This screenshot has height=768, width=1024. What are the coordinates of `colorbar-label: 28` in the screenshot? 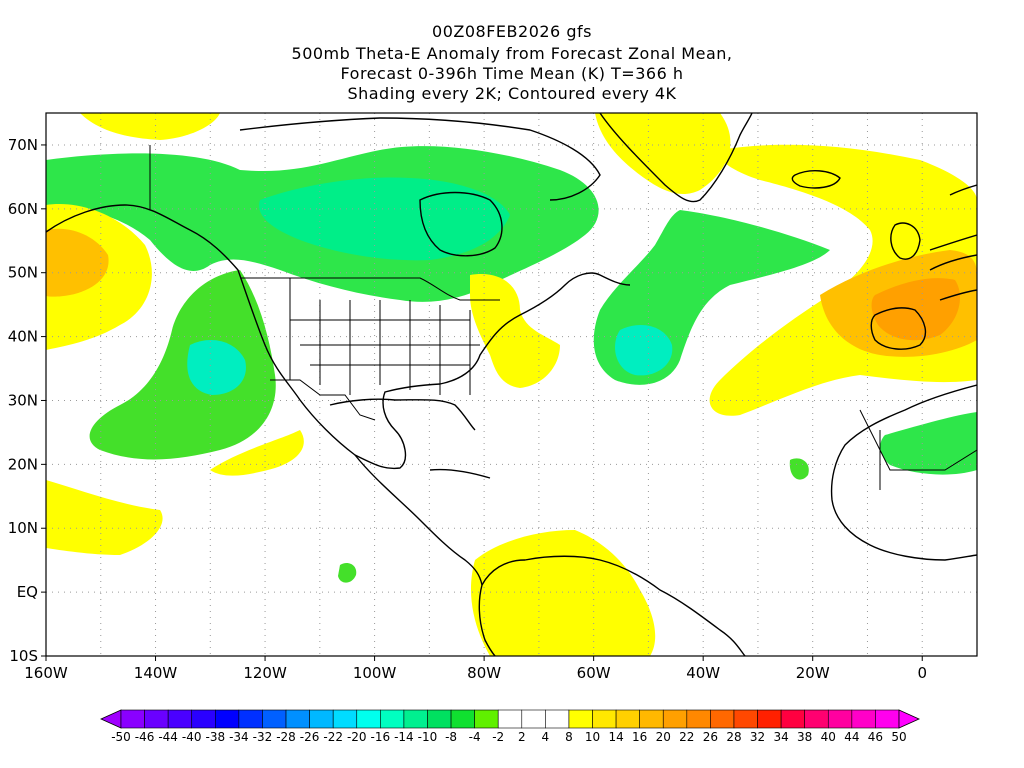 It's located at (733, 737).